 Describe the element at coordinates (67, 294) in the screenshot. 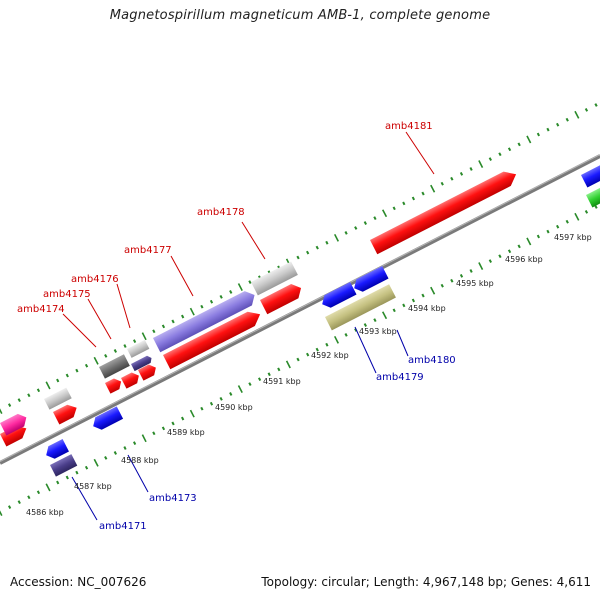

I see `gene-label-amb4175: amb4175` at that location.